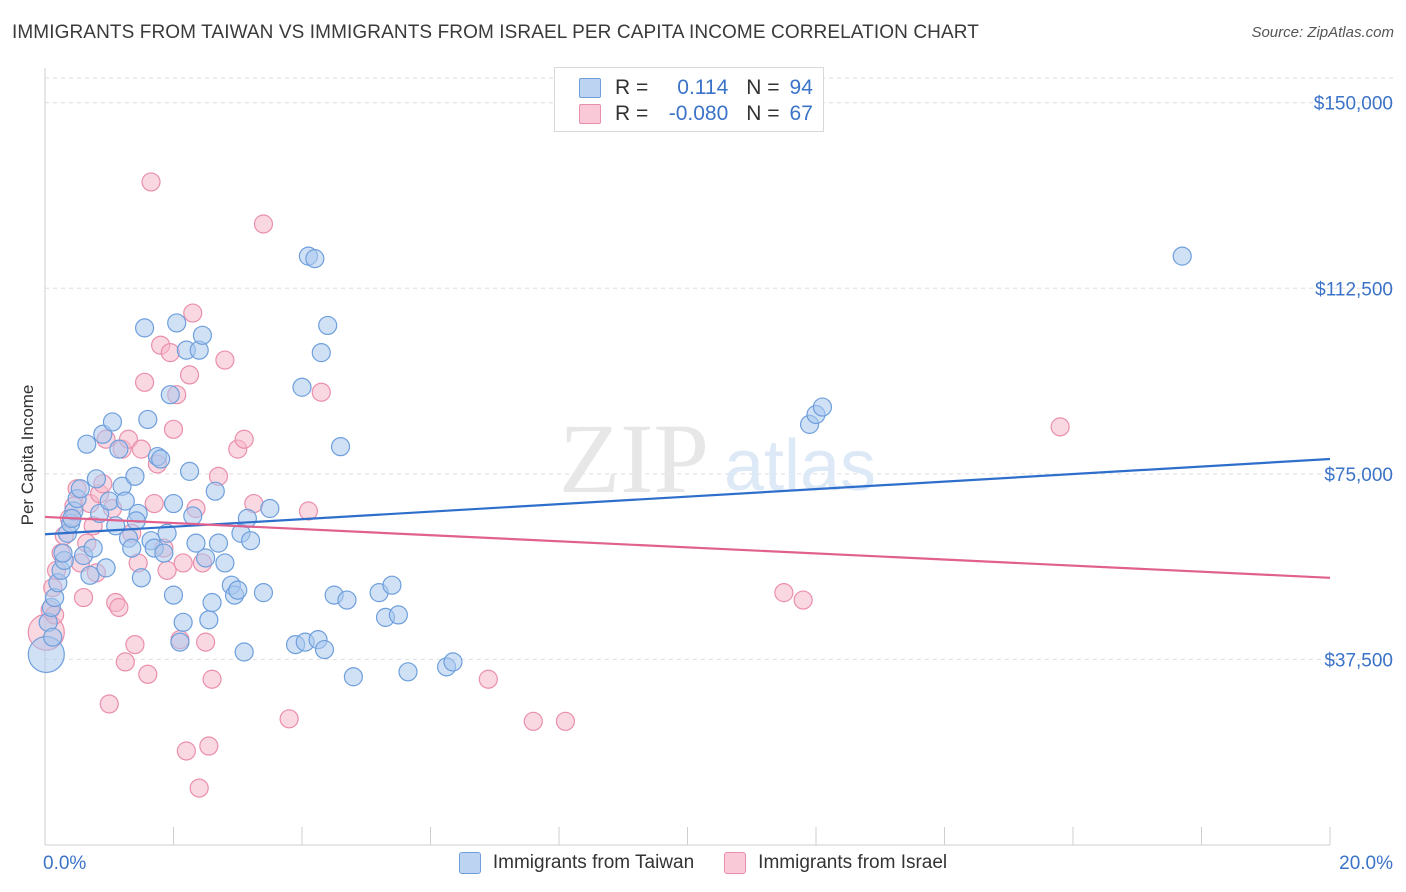  What do you see at coordinates (687, 547) in the screenshot?
I see `israel-trend-line` at bounding box center [687, 547].